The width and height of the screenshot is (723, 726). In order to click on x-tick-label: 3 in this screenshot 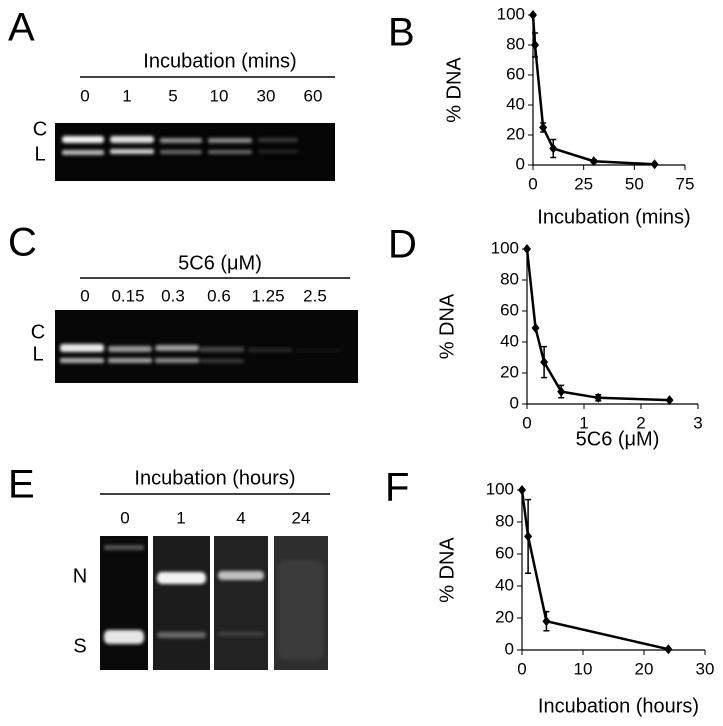, I will do `click(697, 422)`.